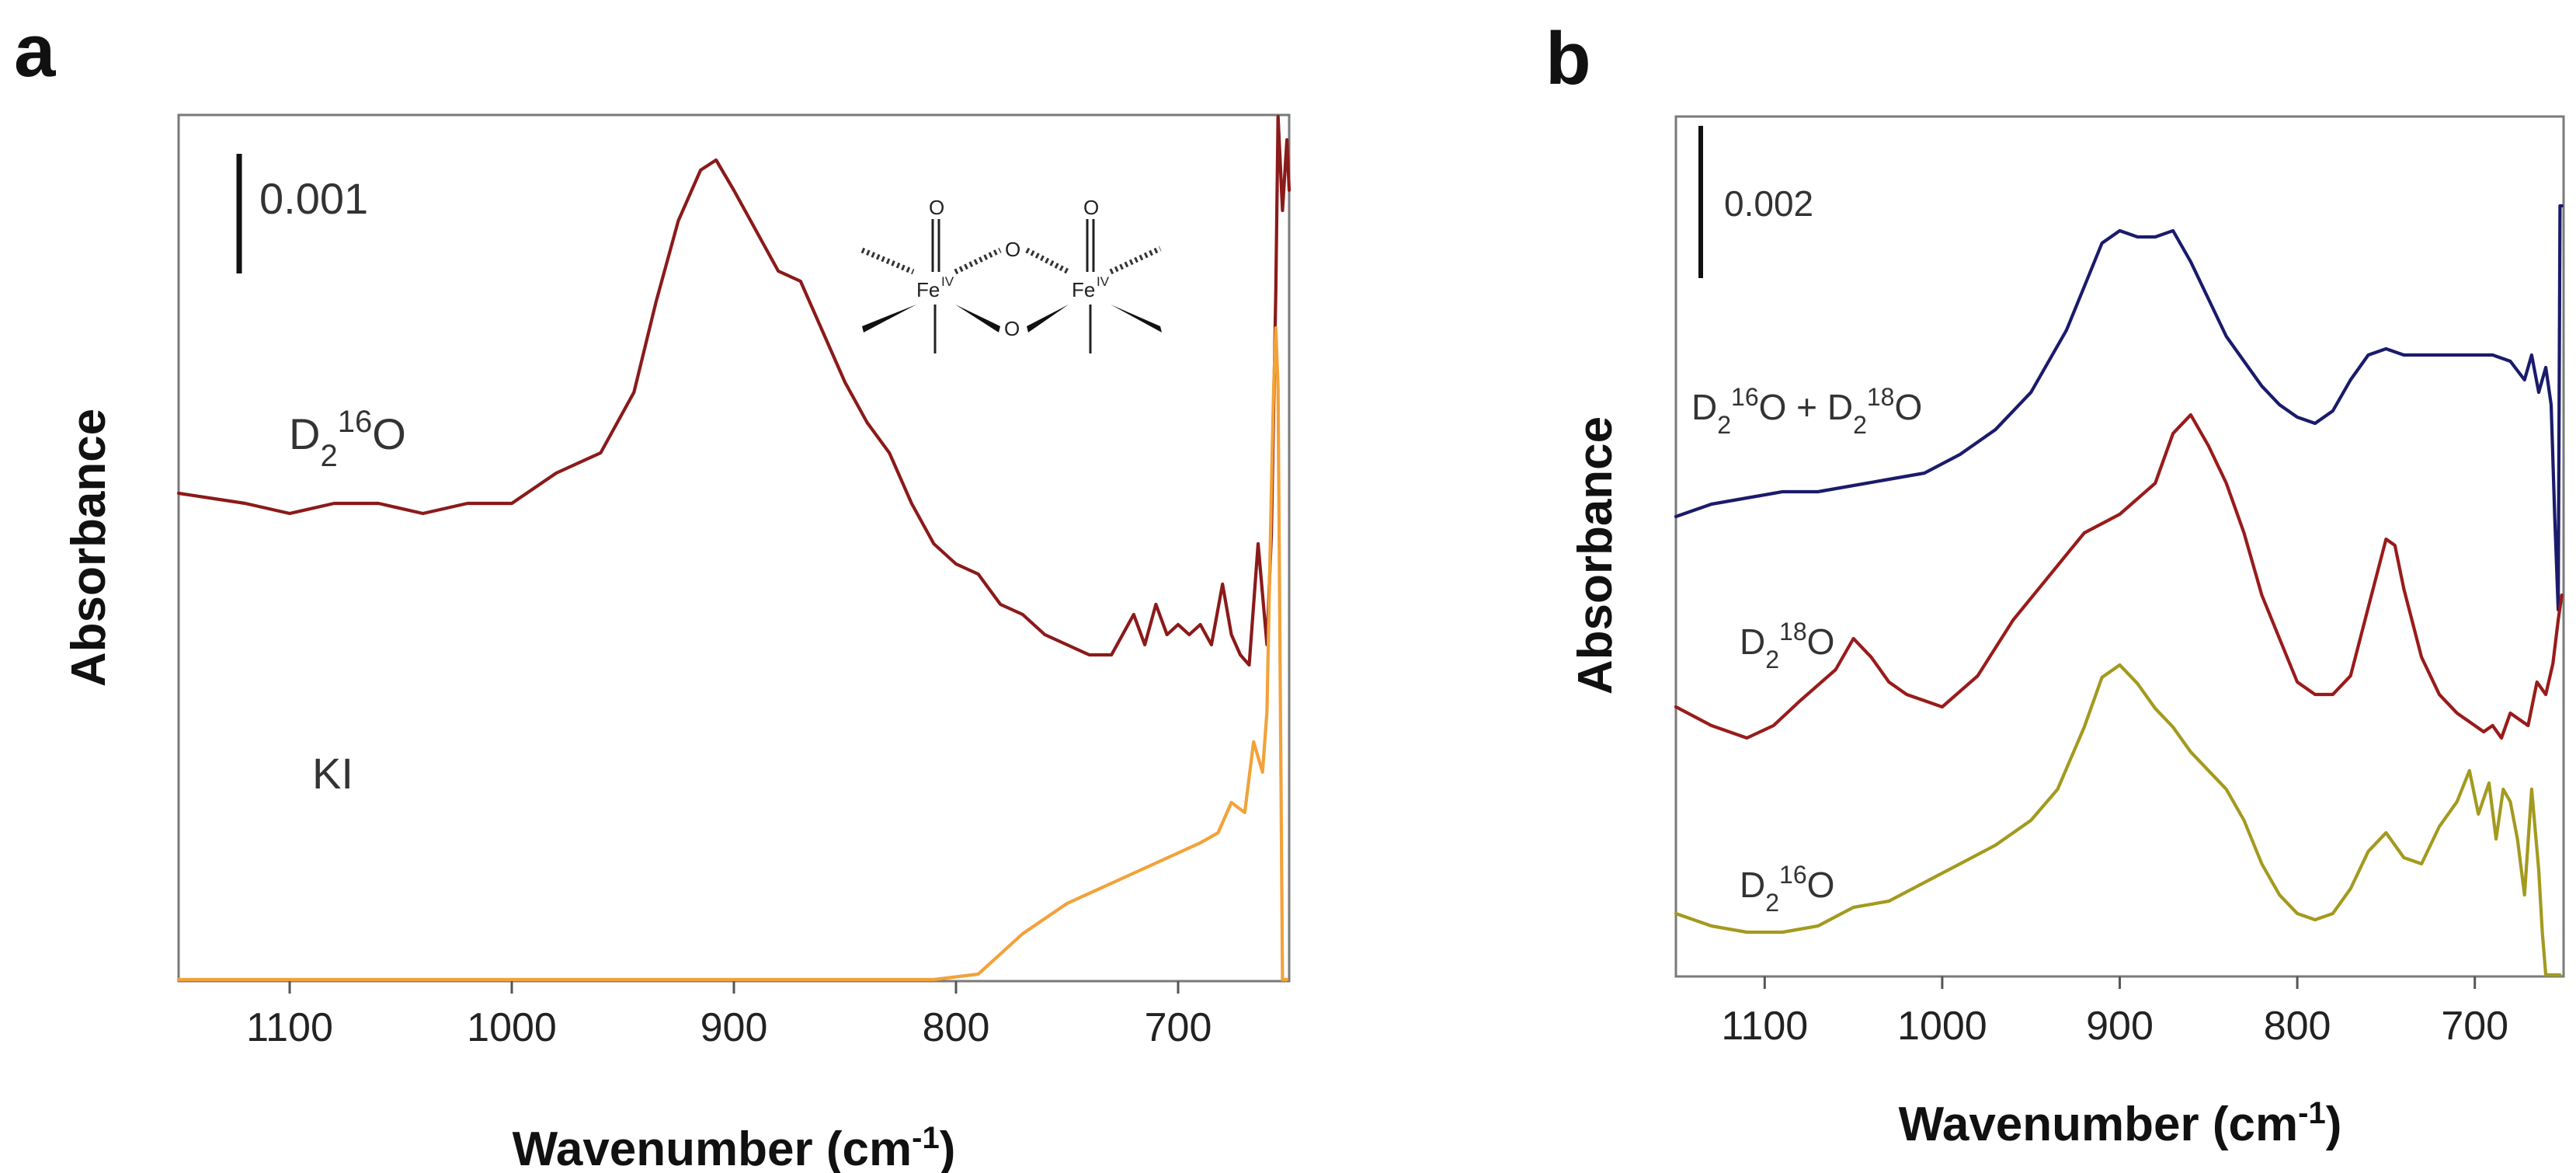 The width and height of the screenshot is (2576, 1173). What do you see at coordinates (2120, 1123) in the screenshot?
I see `x-axis-title-b: Wavenumber (cm-1)` at bounding box center [2120, 1123].